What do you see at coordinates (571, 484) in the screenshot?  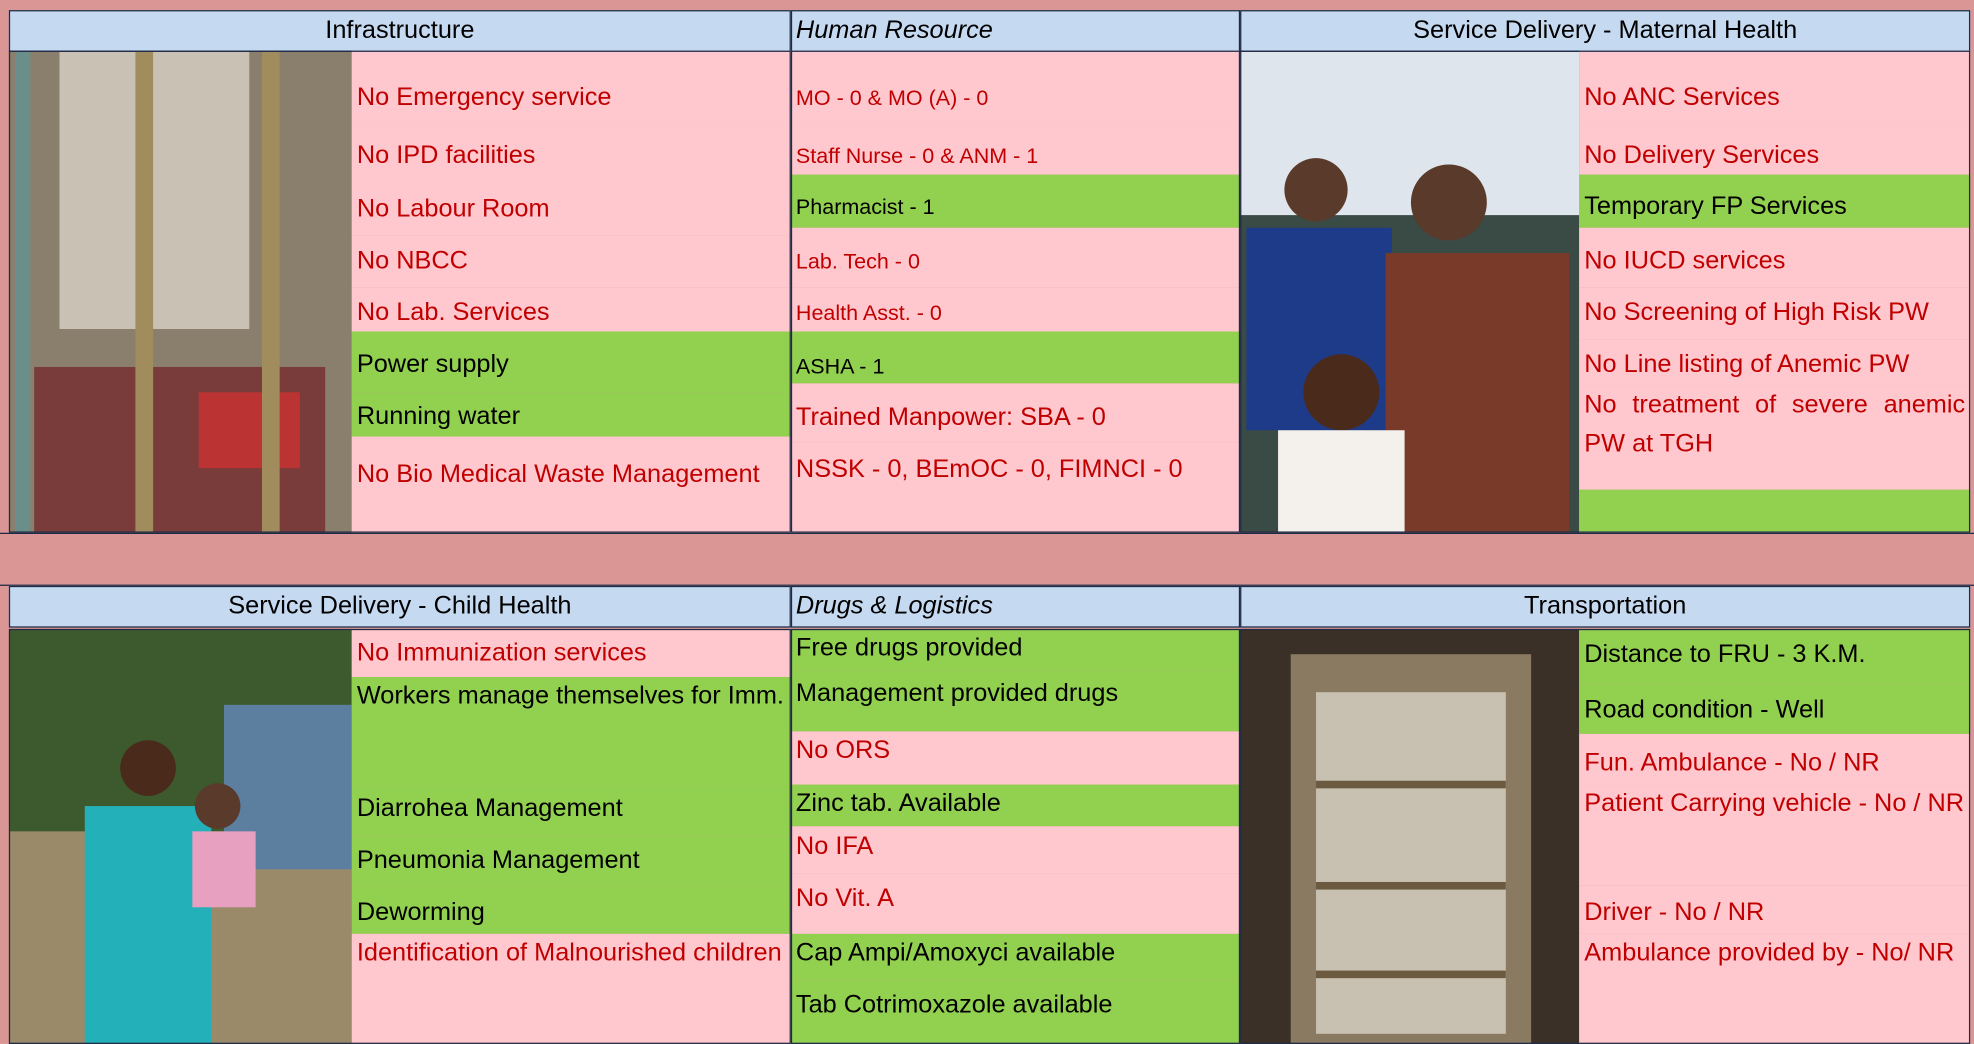 I see `status-item: No Bio Medical Waste Management` at bounding box center [571, 484].